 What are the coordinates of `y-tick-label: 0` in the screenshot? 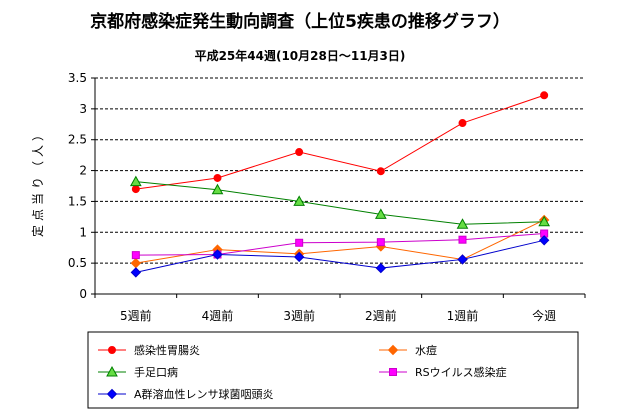 It's located at (83, 294).